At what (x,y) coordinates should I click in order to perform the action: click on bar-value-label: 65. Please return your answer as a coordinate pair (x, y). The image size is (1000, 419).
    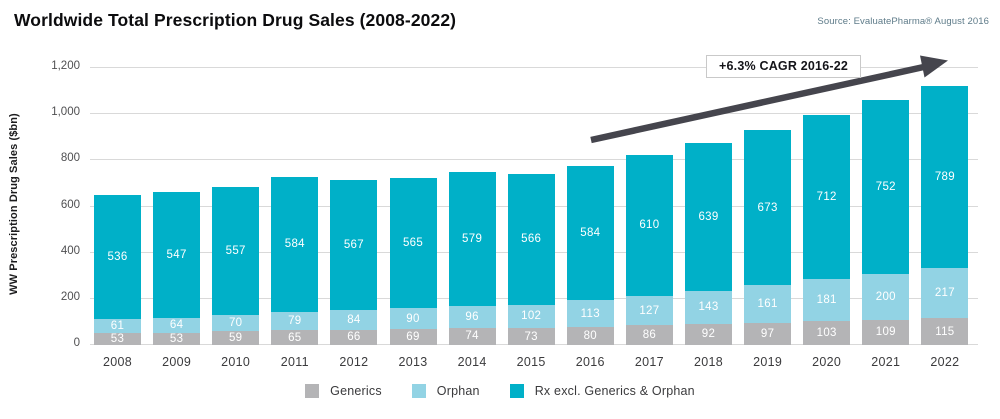
    Looking at the image, I should click on (295, 337).